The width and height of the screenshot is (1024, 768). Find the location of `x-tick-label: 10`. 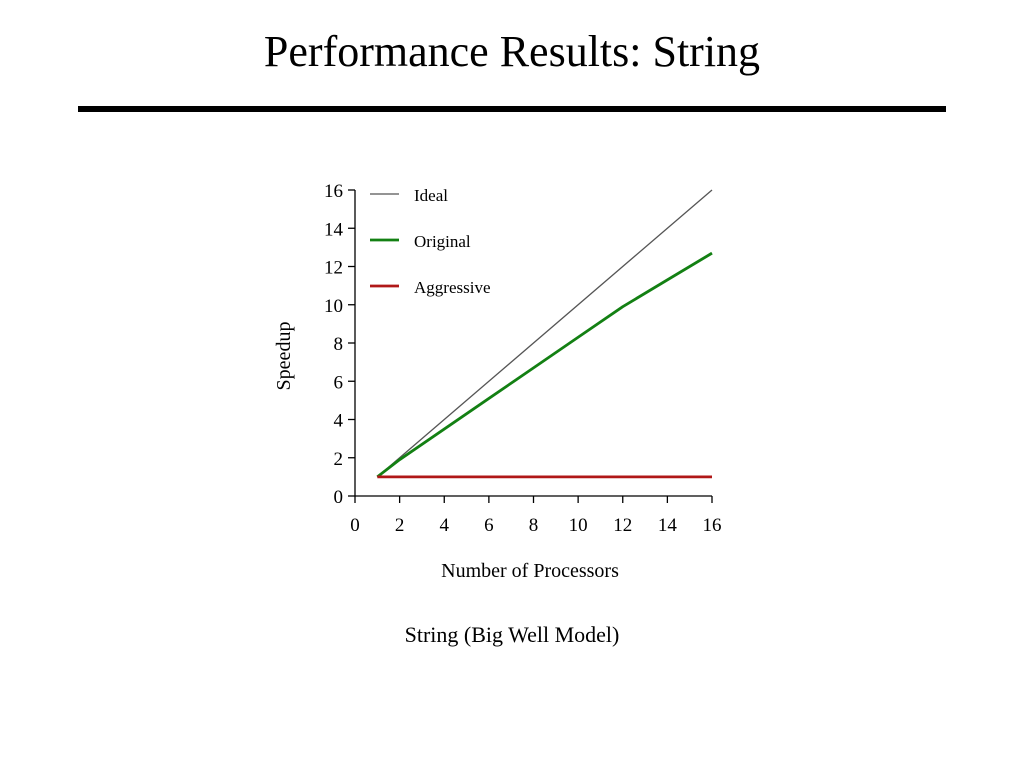

x-tick-label: 10 is located at coordinates (578, 525).